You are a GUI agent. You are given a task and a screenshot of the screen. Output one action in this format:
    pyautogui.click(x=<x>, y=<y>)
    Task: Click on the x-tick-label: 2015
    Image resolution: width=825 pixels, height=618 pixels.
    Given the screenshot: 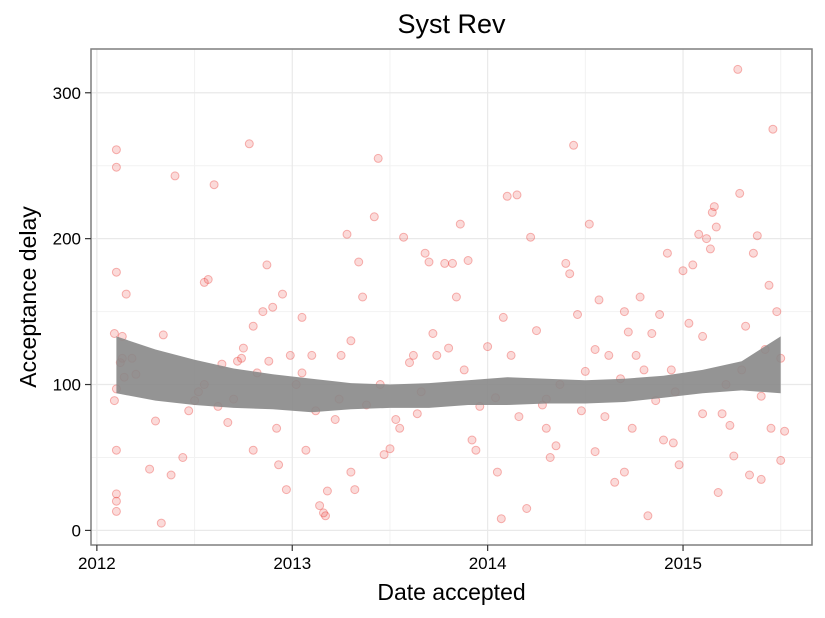 What is the action you would take?
    pyautogui.click(x=683, y=563)
    